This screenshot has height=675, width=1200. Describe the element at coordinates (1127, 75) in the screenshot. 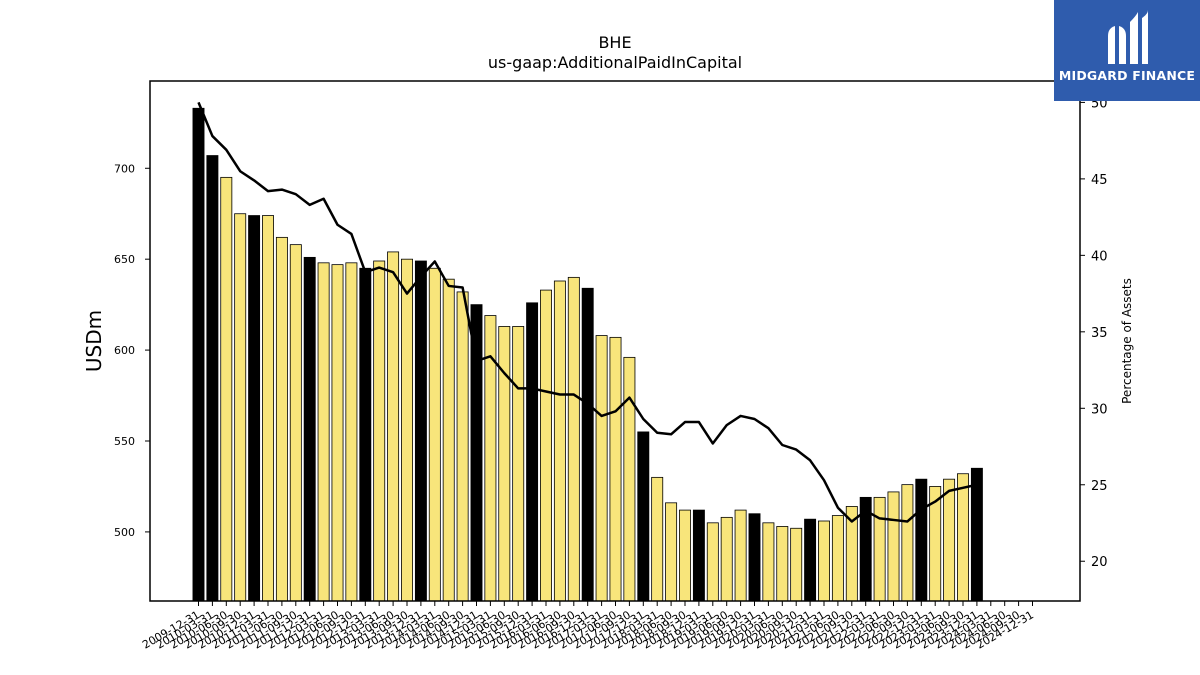

I see `logo-text: MIDGARD FINANCE` at that location.